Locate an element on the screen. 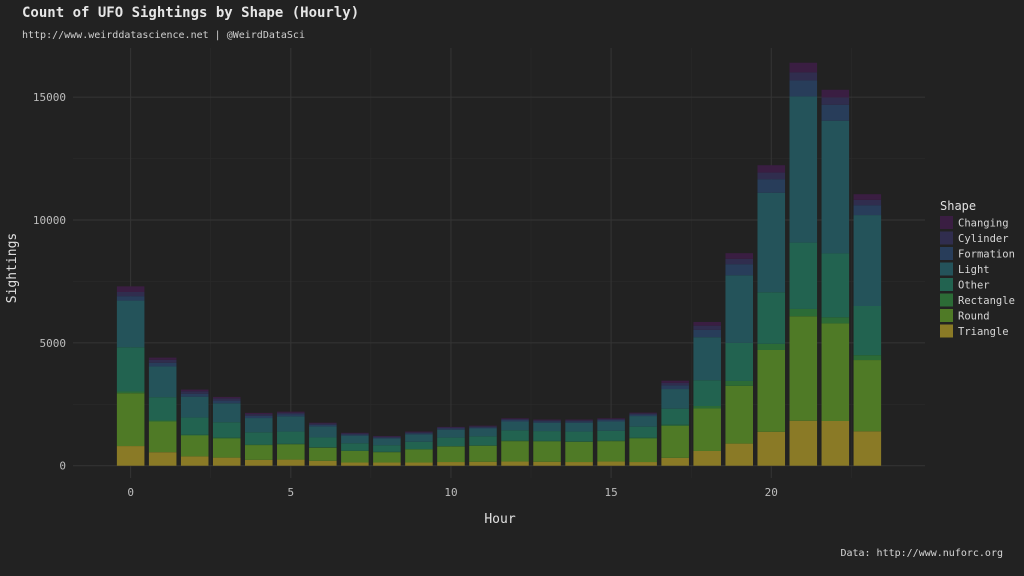 This screenshot has width=1024, height=576. legend-label: Rectangle is located at coordinates (986, 301).